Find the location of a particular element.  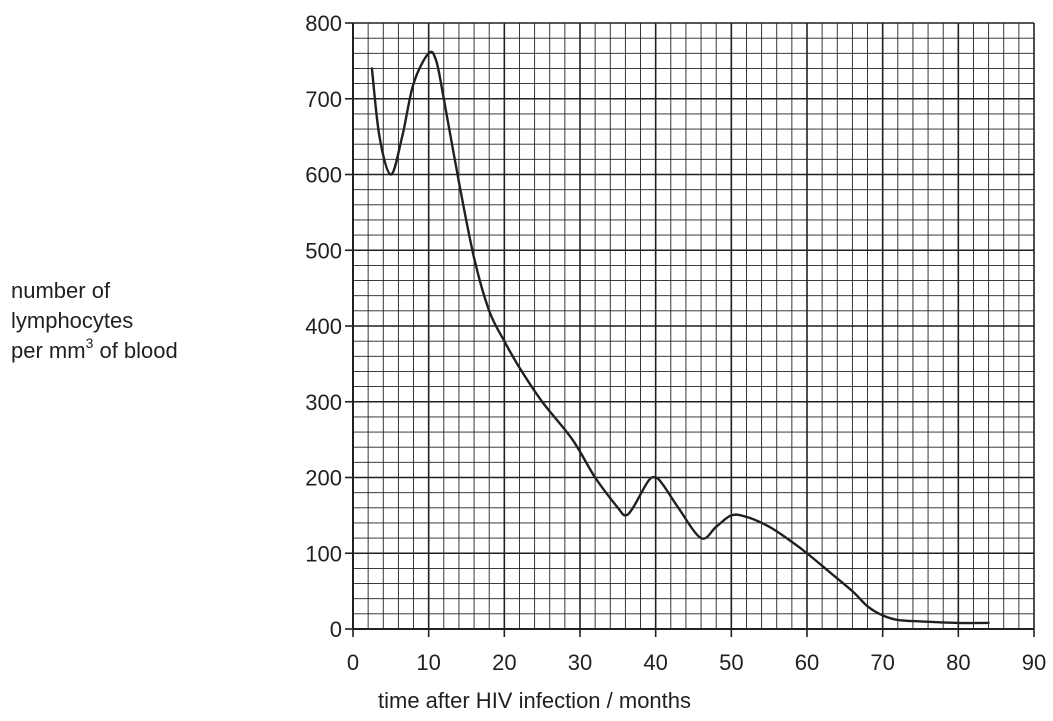

y-axis-label: number of lymphocytes per mm3 of blood is located at coordinates (94, 321).